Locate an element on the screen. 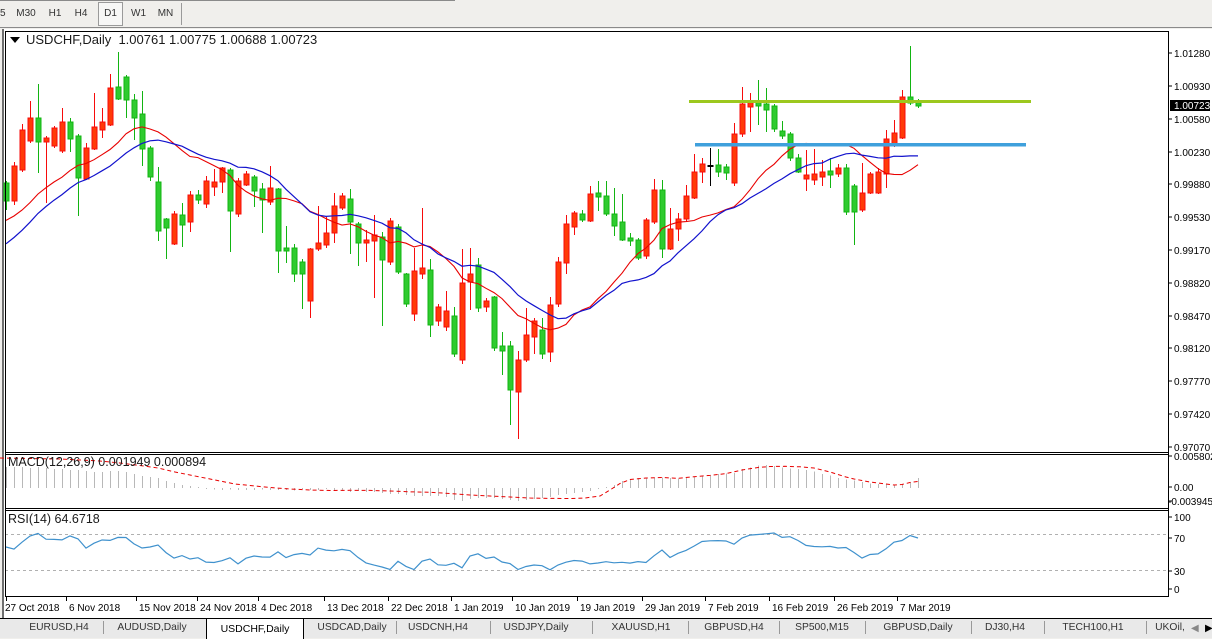  svg-text: 0.99530 is located at coordinates (1192, 218).